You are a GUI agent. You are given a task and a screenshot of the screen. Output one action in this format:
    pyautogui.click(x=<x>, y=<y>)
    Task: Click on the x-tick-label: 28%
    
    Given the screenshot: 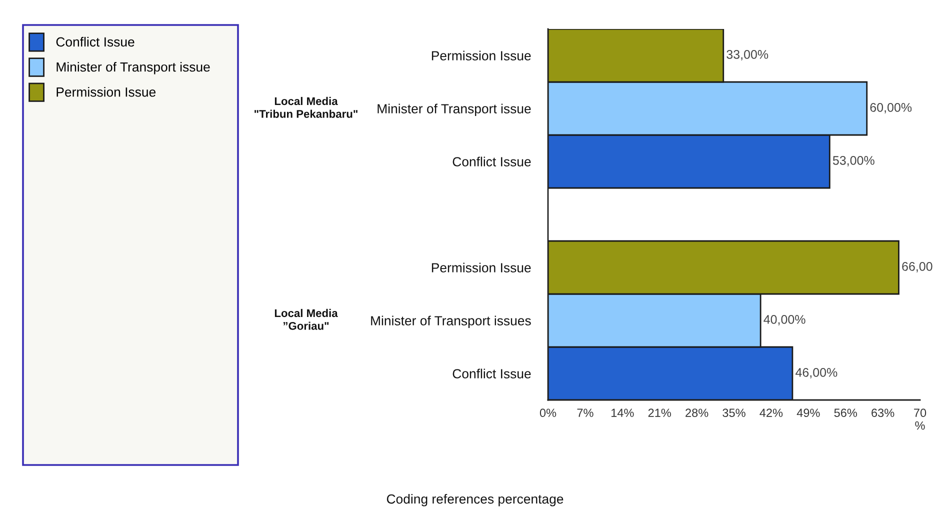 What is the action you would take?
    pyautogui.click(x=697, y=413)
    